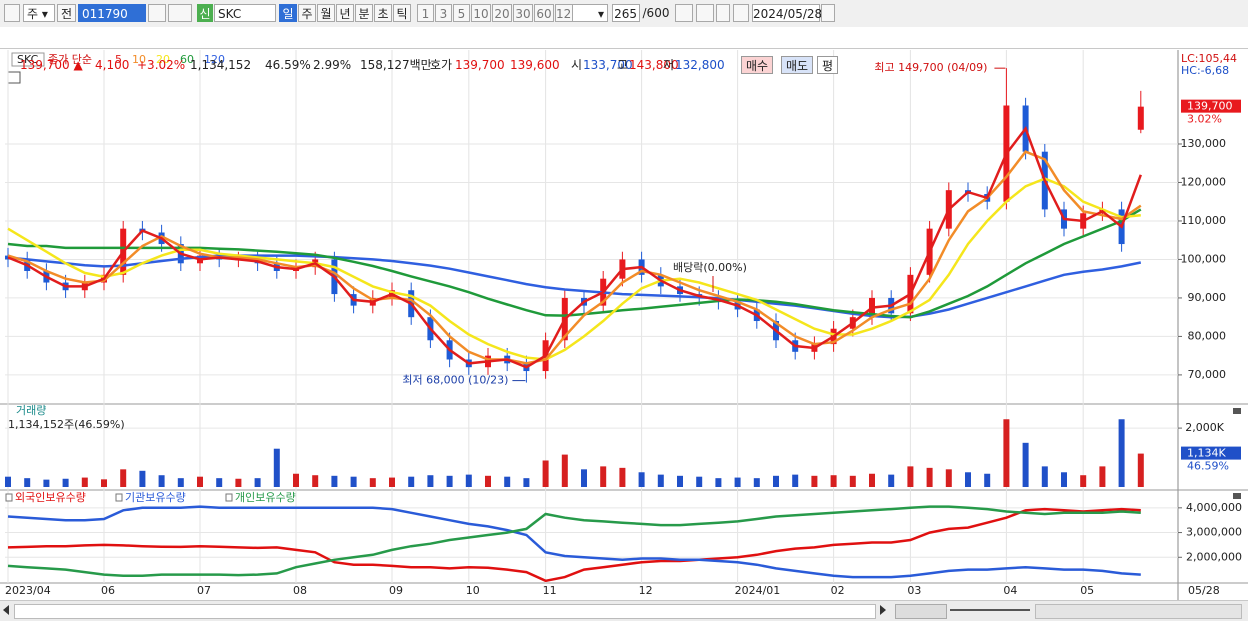 Image resolution: width=1248 pixels, height=621 pixels. Describe the element at coordinates (425, 13) in the screenshot. I see `interval-button: 1` at that location.